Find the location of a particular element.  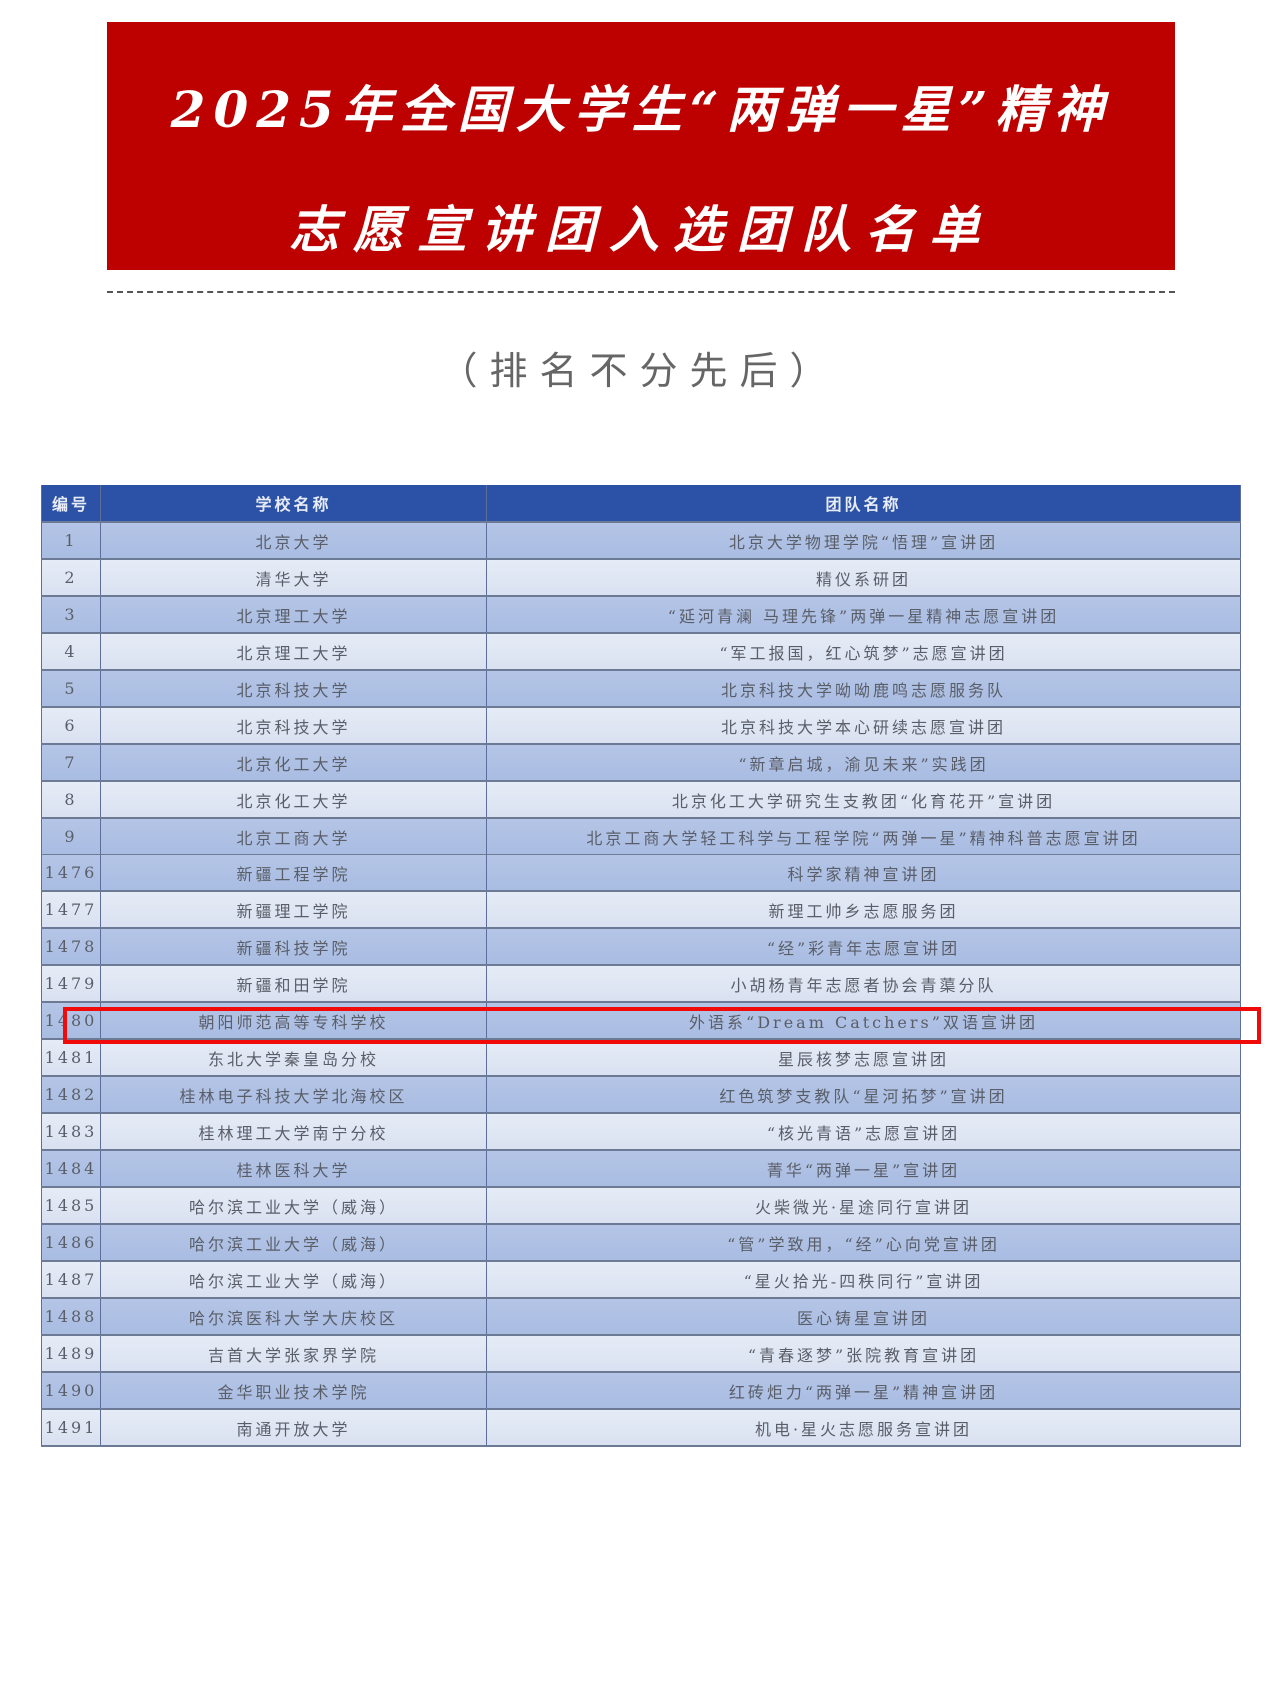

table-header-row: 编号 学校名称 团队名称 is located at coordinates (641, 504).